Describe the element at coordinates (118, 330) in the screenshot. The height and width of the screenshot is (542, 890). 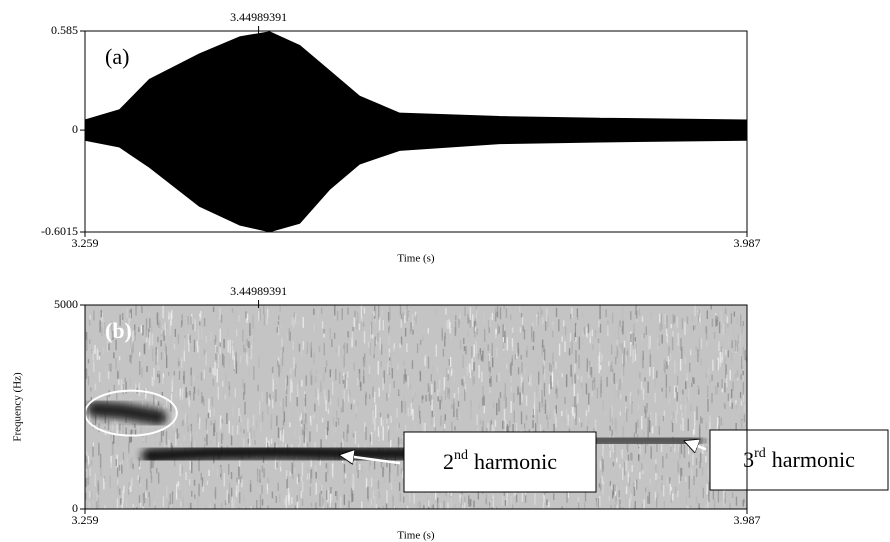
I see `panel-label: (b)` at that location.